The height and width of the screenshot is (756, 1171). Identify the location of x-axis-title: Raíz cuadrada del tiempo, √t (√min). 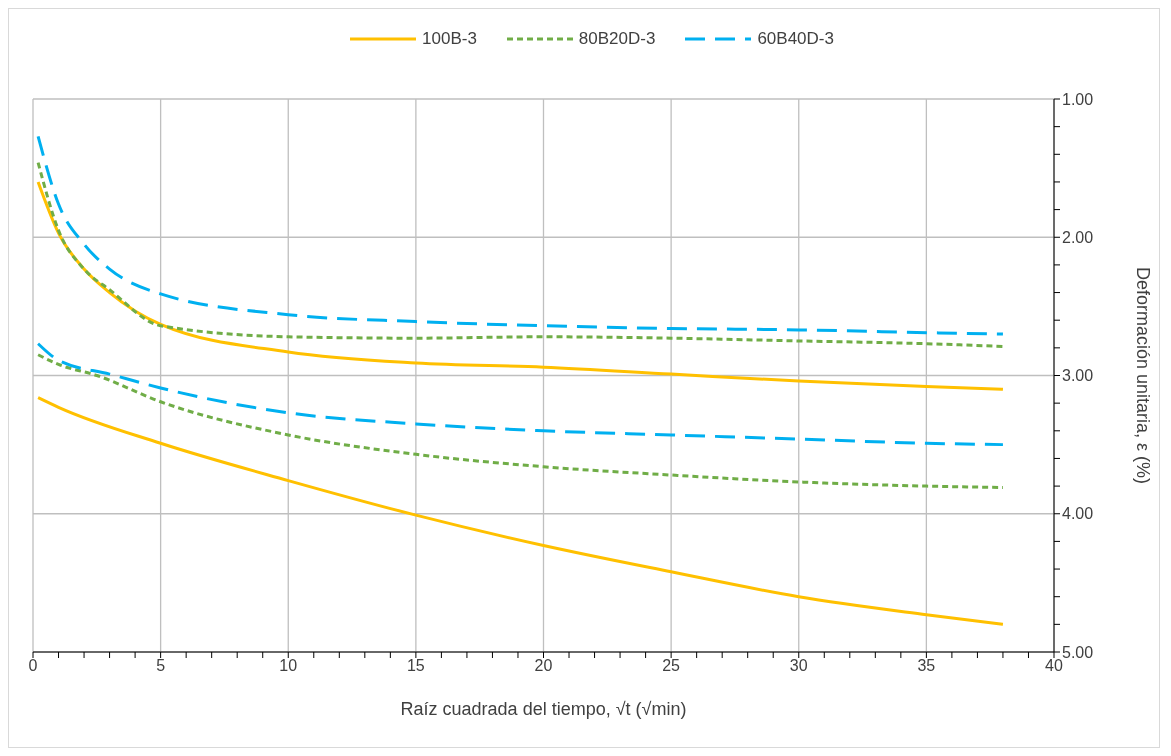
(543, 709).